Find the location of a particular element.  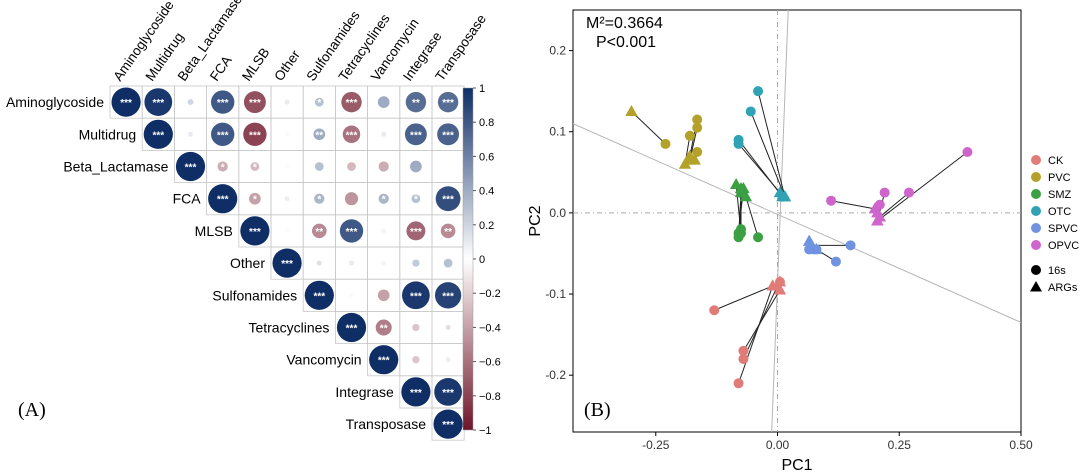

row-label: Vancomycin is located at coordinates (323, 360).